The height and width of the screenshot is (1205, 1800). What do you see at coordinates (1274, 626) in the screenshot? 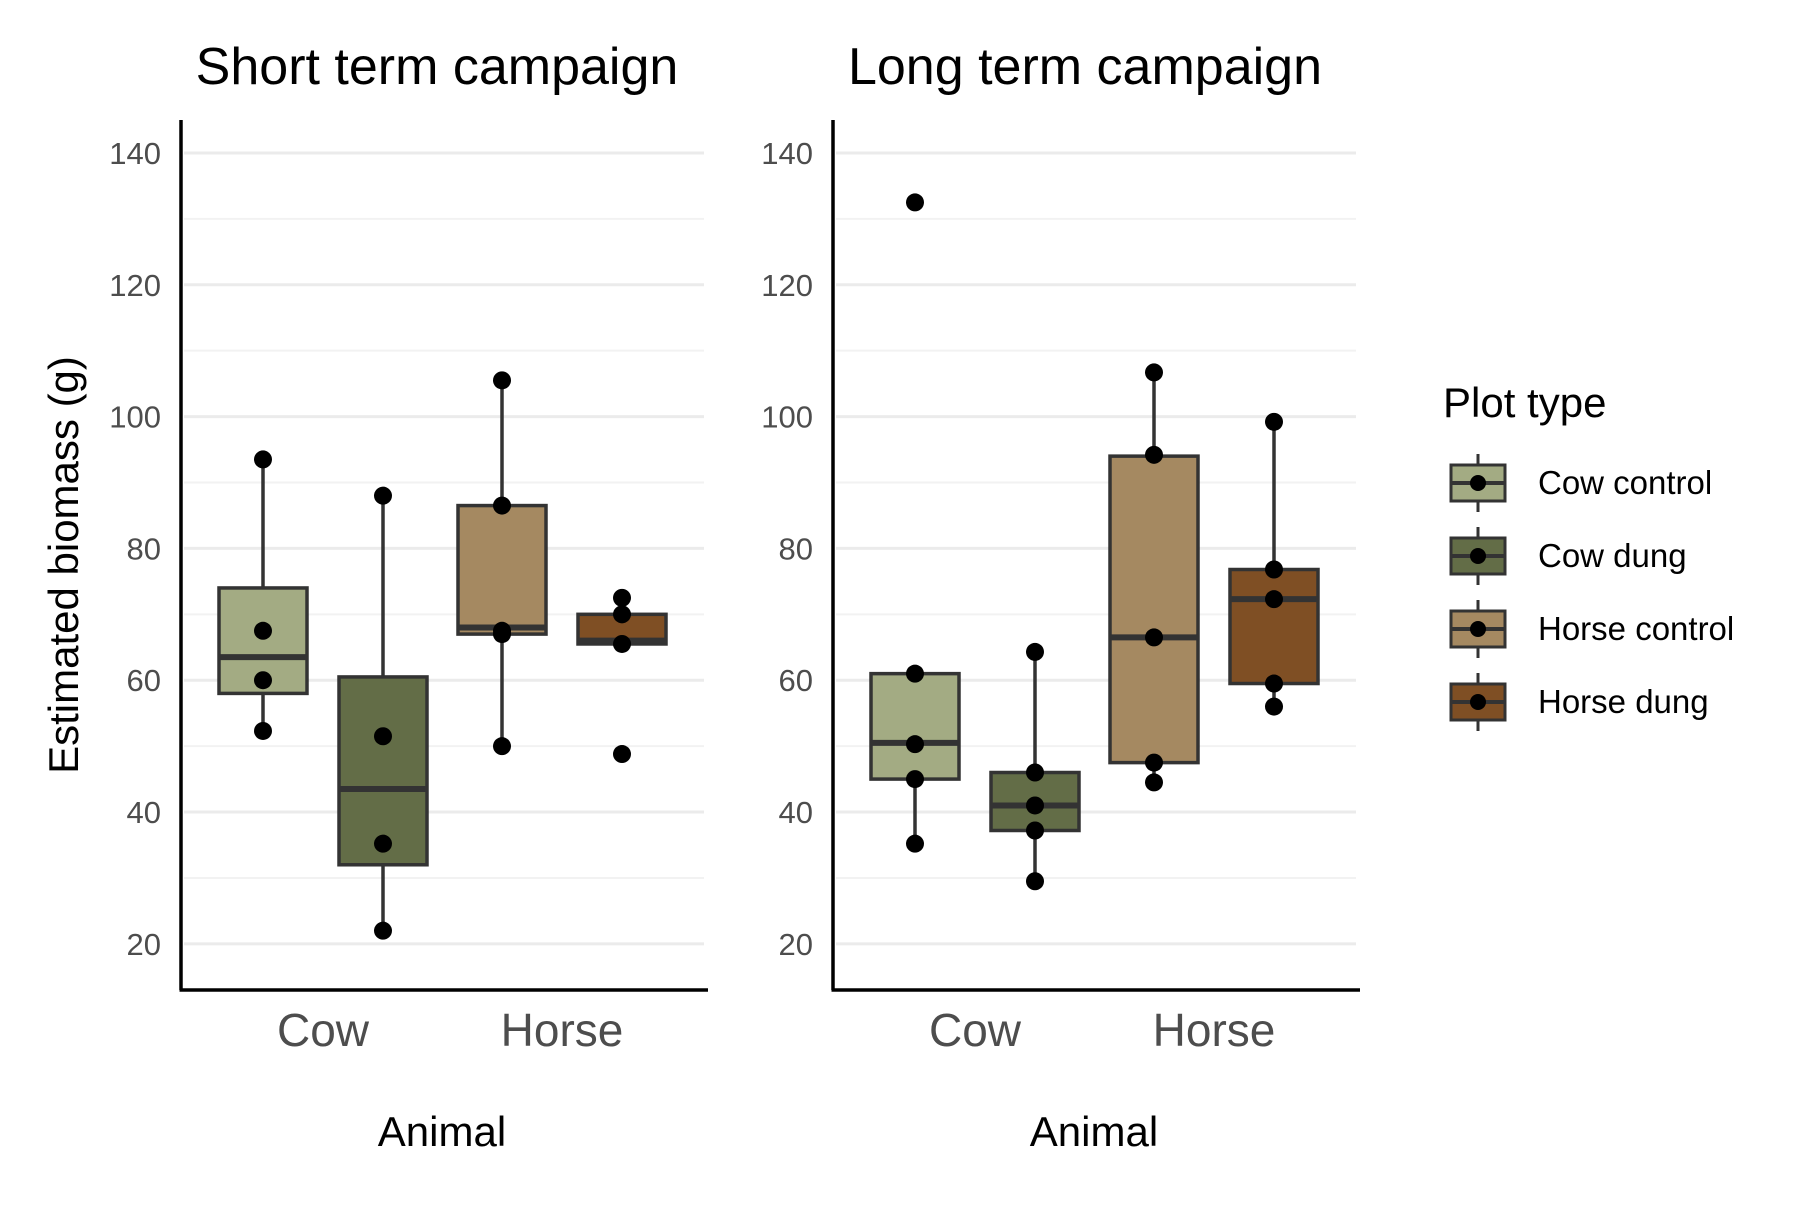
I see `box-horse-dung` at bounding box center [1274, 626].